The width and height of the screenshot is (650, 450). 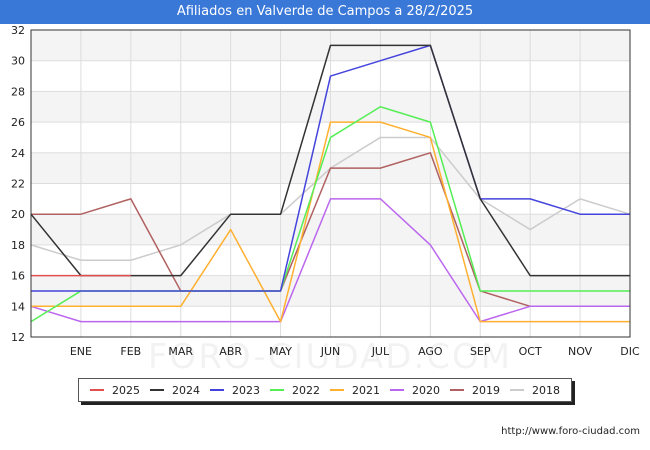 I want to click on legend-label: 2018, so click(x=546, y=390).